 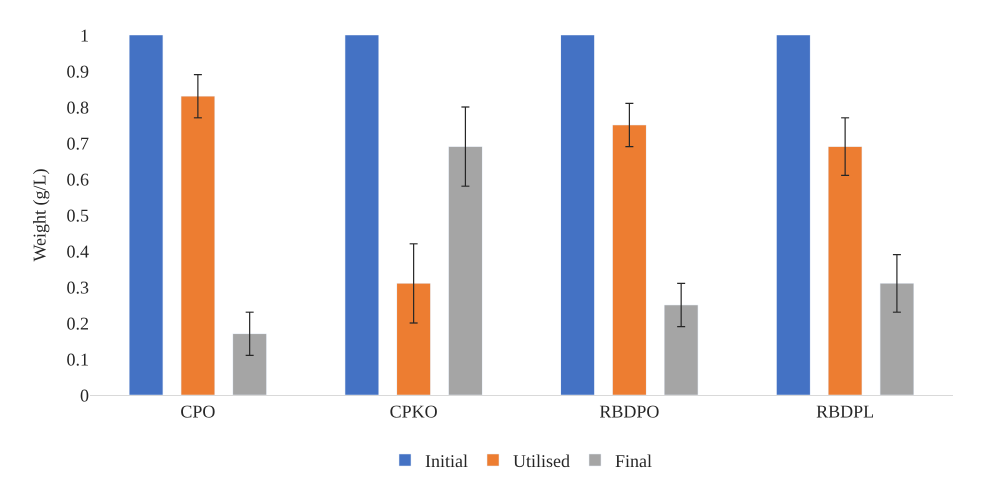 I want to click on y-tick-label: 0.1, so click(x=77, y=359).